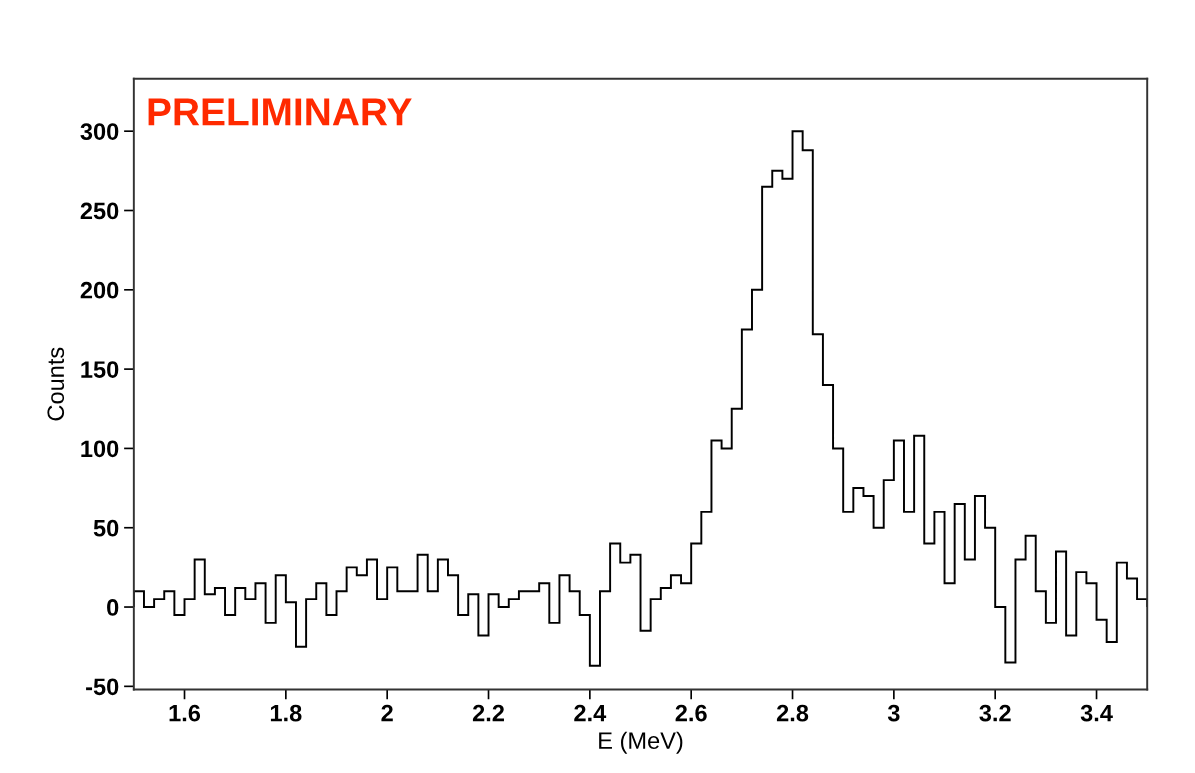  I want to click on y-axis-title: Counts, so click(56, 384).